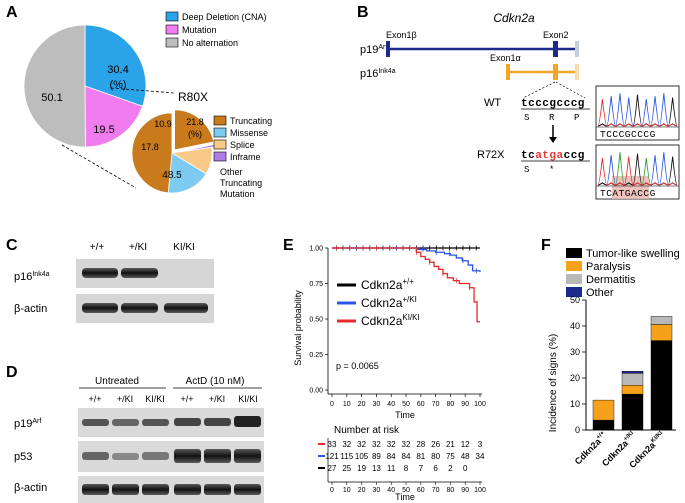 Image resolution: width=685 pixels, height=503 pixels. What do you see at coordinates (32, 277) in the screenshot?
I see `c-row-label-p16: p16Ink4a` at bounding box center [32, 277].